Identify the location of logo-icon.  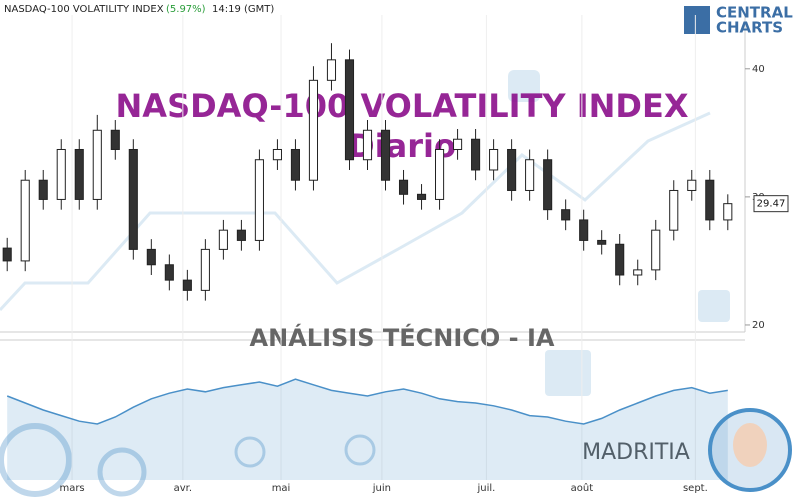
(697, 20).